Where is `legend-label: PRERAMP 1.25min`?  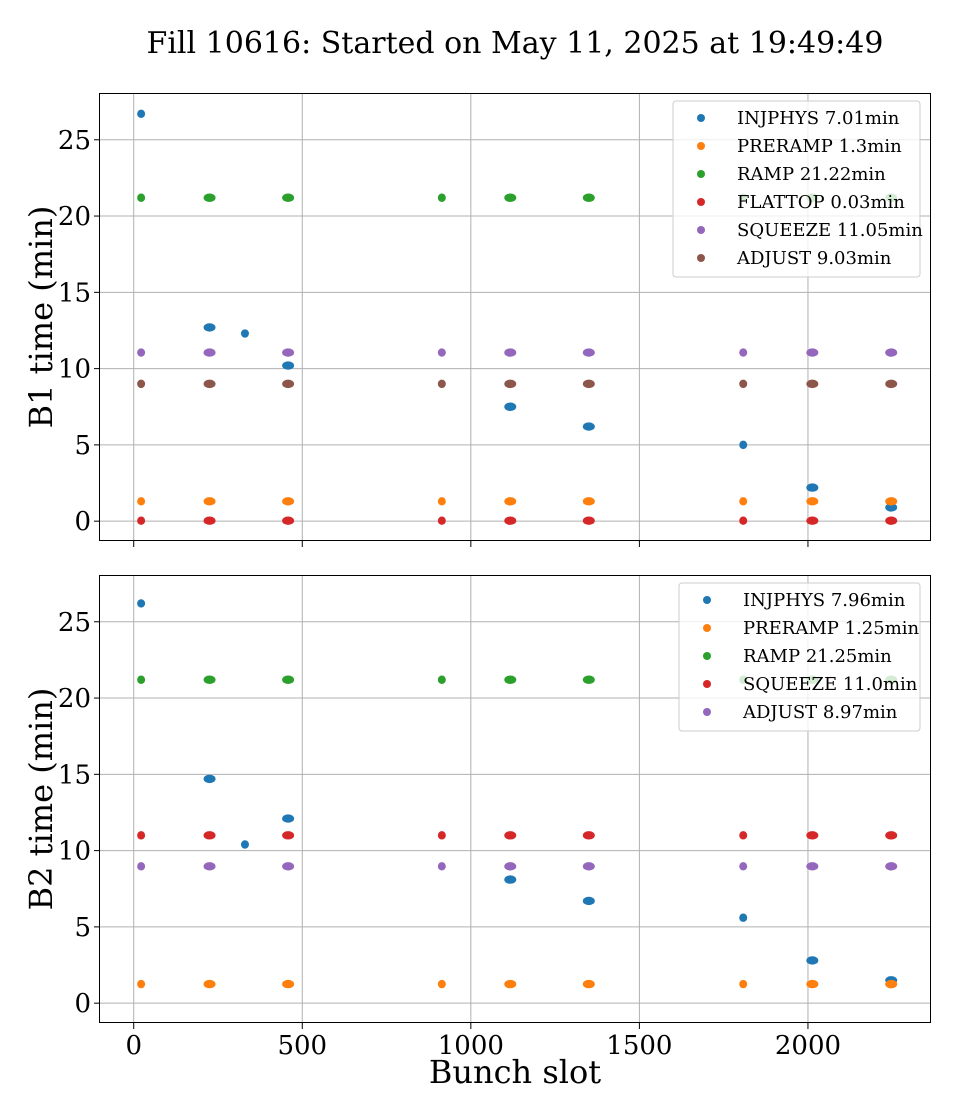
legend-label: PRERAMP 1.25min is located at coordinates (831, 628).